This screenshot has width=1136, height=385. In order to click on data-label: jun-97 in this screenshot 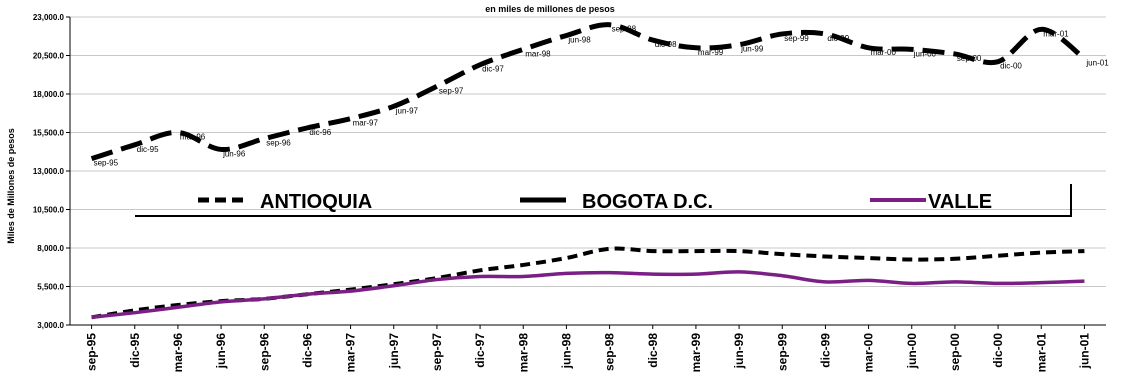, I will do `click(407, 110)`.